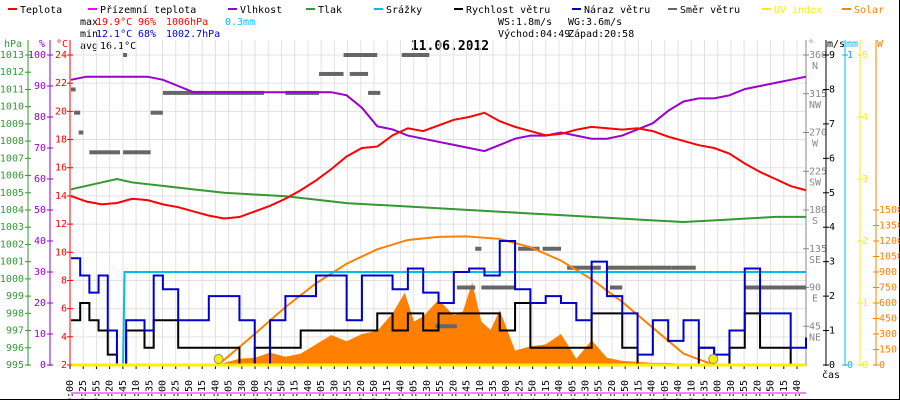  Describe the element at coordinates (40, 334) in the screenshot. I see `axis-tick-label: 10` at that location.